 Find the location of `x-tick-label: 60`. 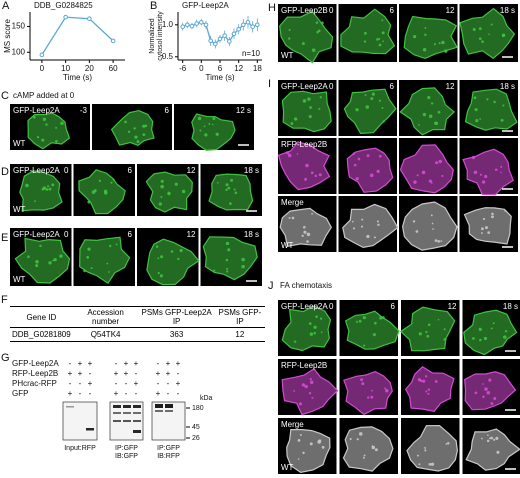

x-tick-label: 60 is located at coordinates (113, 68).